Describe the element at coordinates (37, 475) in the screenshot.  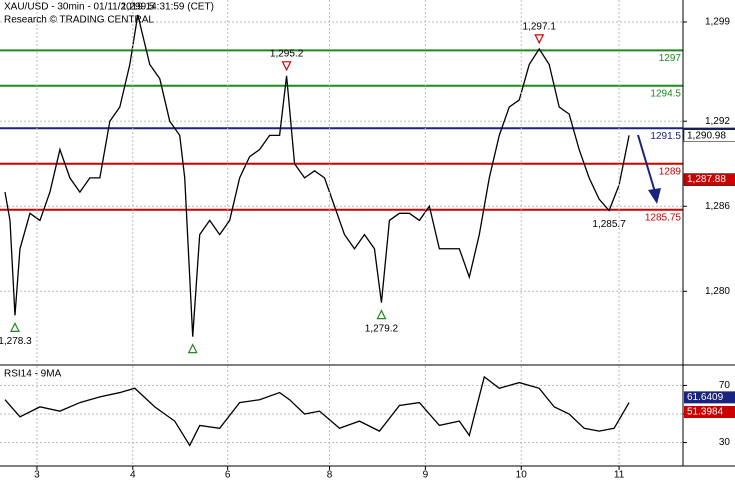
I see `x-tick-label: 3` at that location.